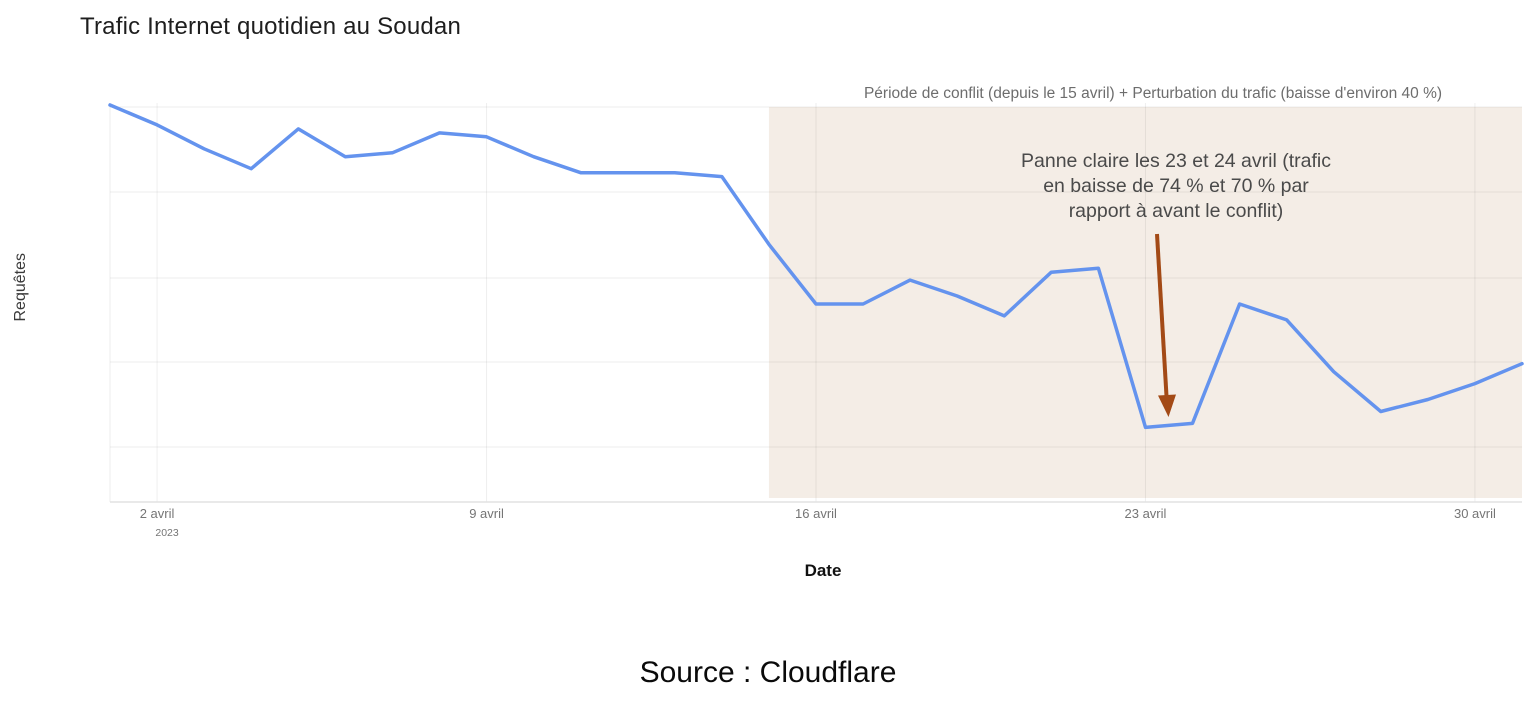 This screenshot has height=708, width=1536. I want to click on x-tick-label: 2 avril, so click(157, 513).